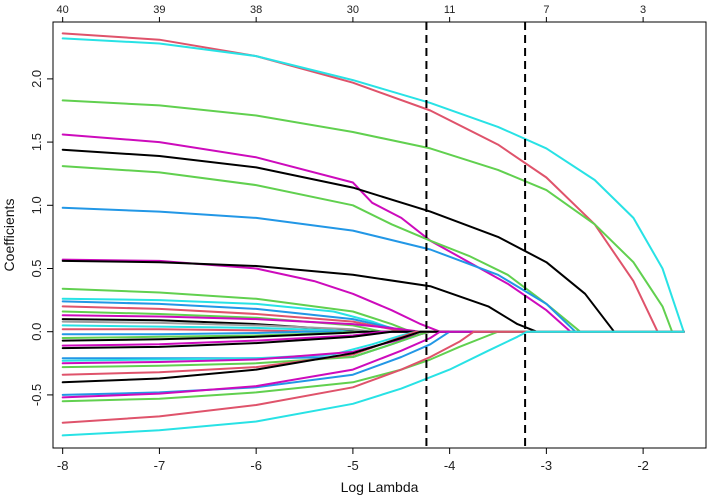 The height and width of the screenshot is (496, 708). What do you see at coordinates (36, 268) in the screenshot?
I see `y-tick-label: 0.5` at bounding box center [36, 268].